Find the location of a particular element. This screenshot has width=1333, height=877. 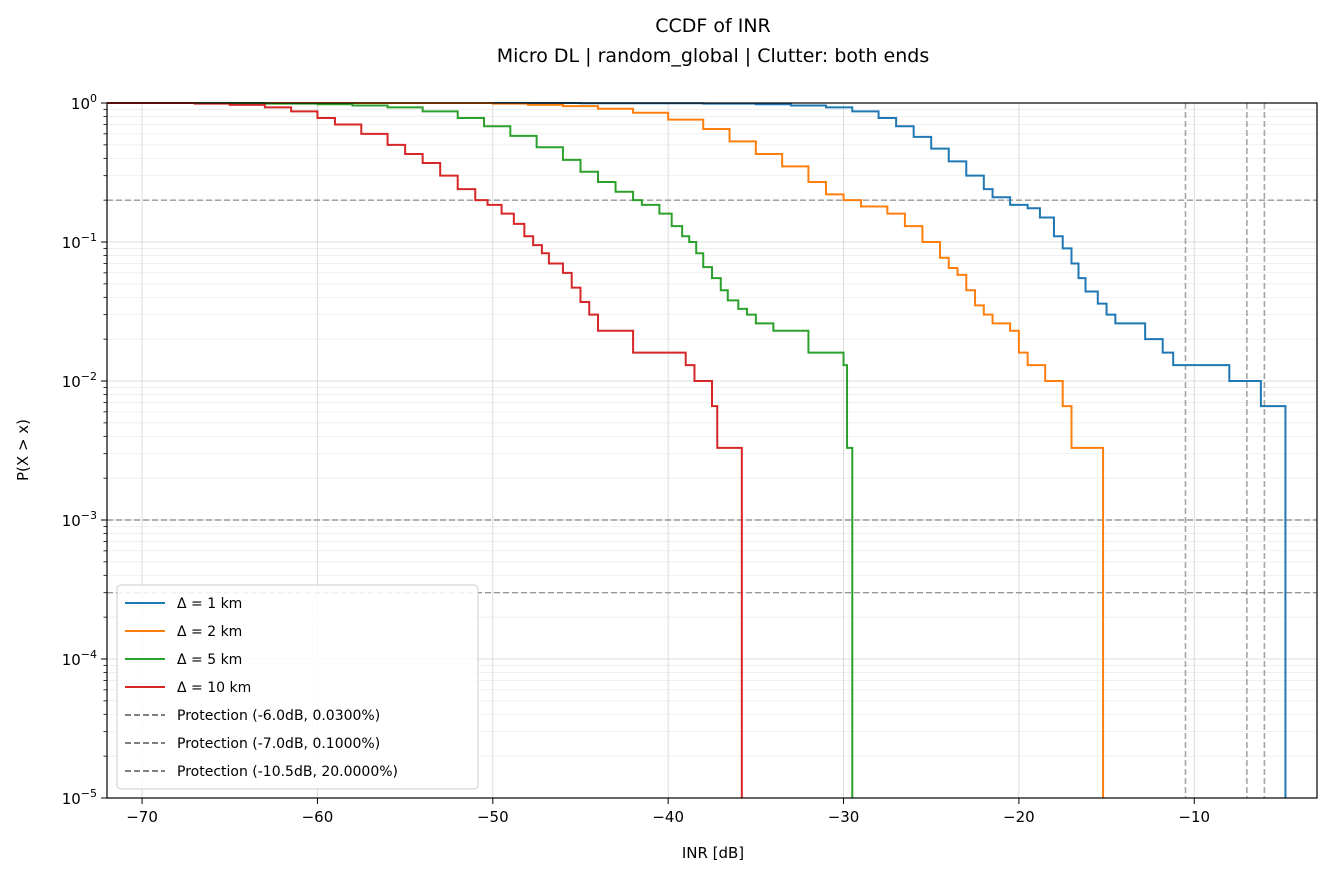

x-axis-ticks: −70 −60 −50 −40 −30 −20 −10 is located at coordinates (668, 812).